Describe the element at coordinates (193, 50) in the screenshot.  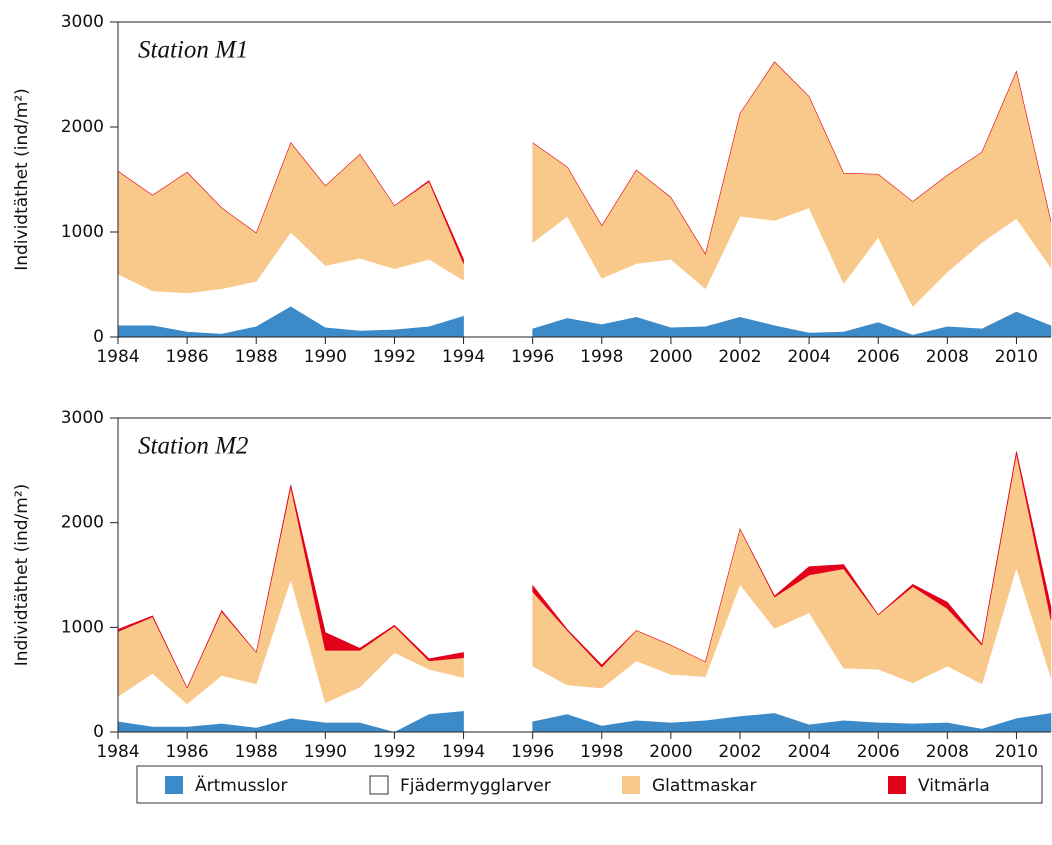
I see `annotation: Station M1` at that location.